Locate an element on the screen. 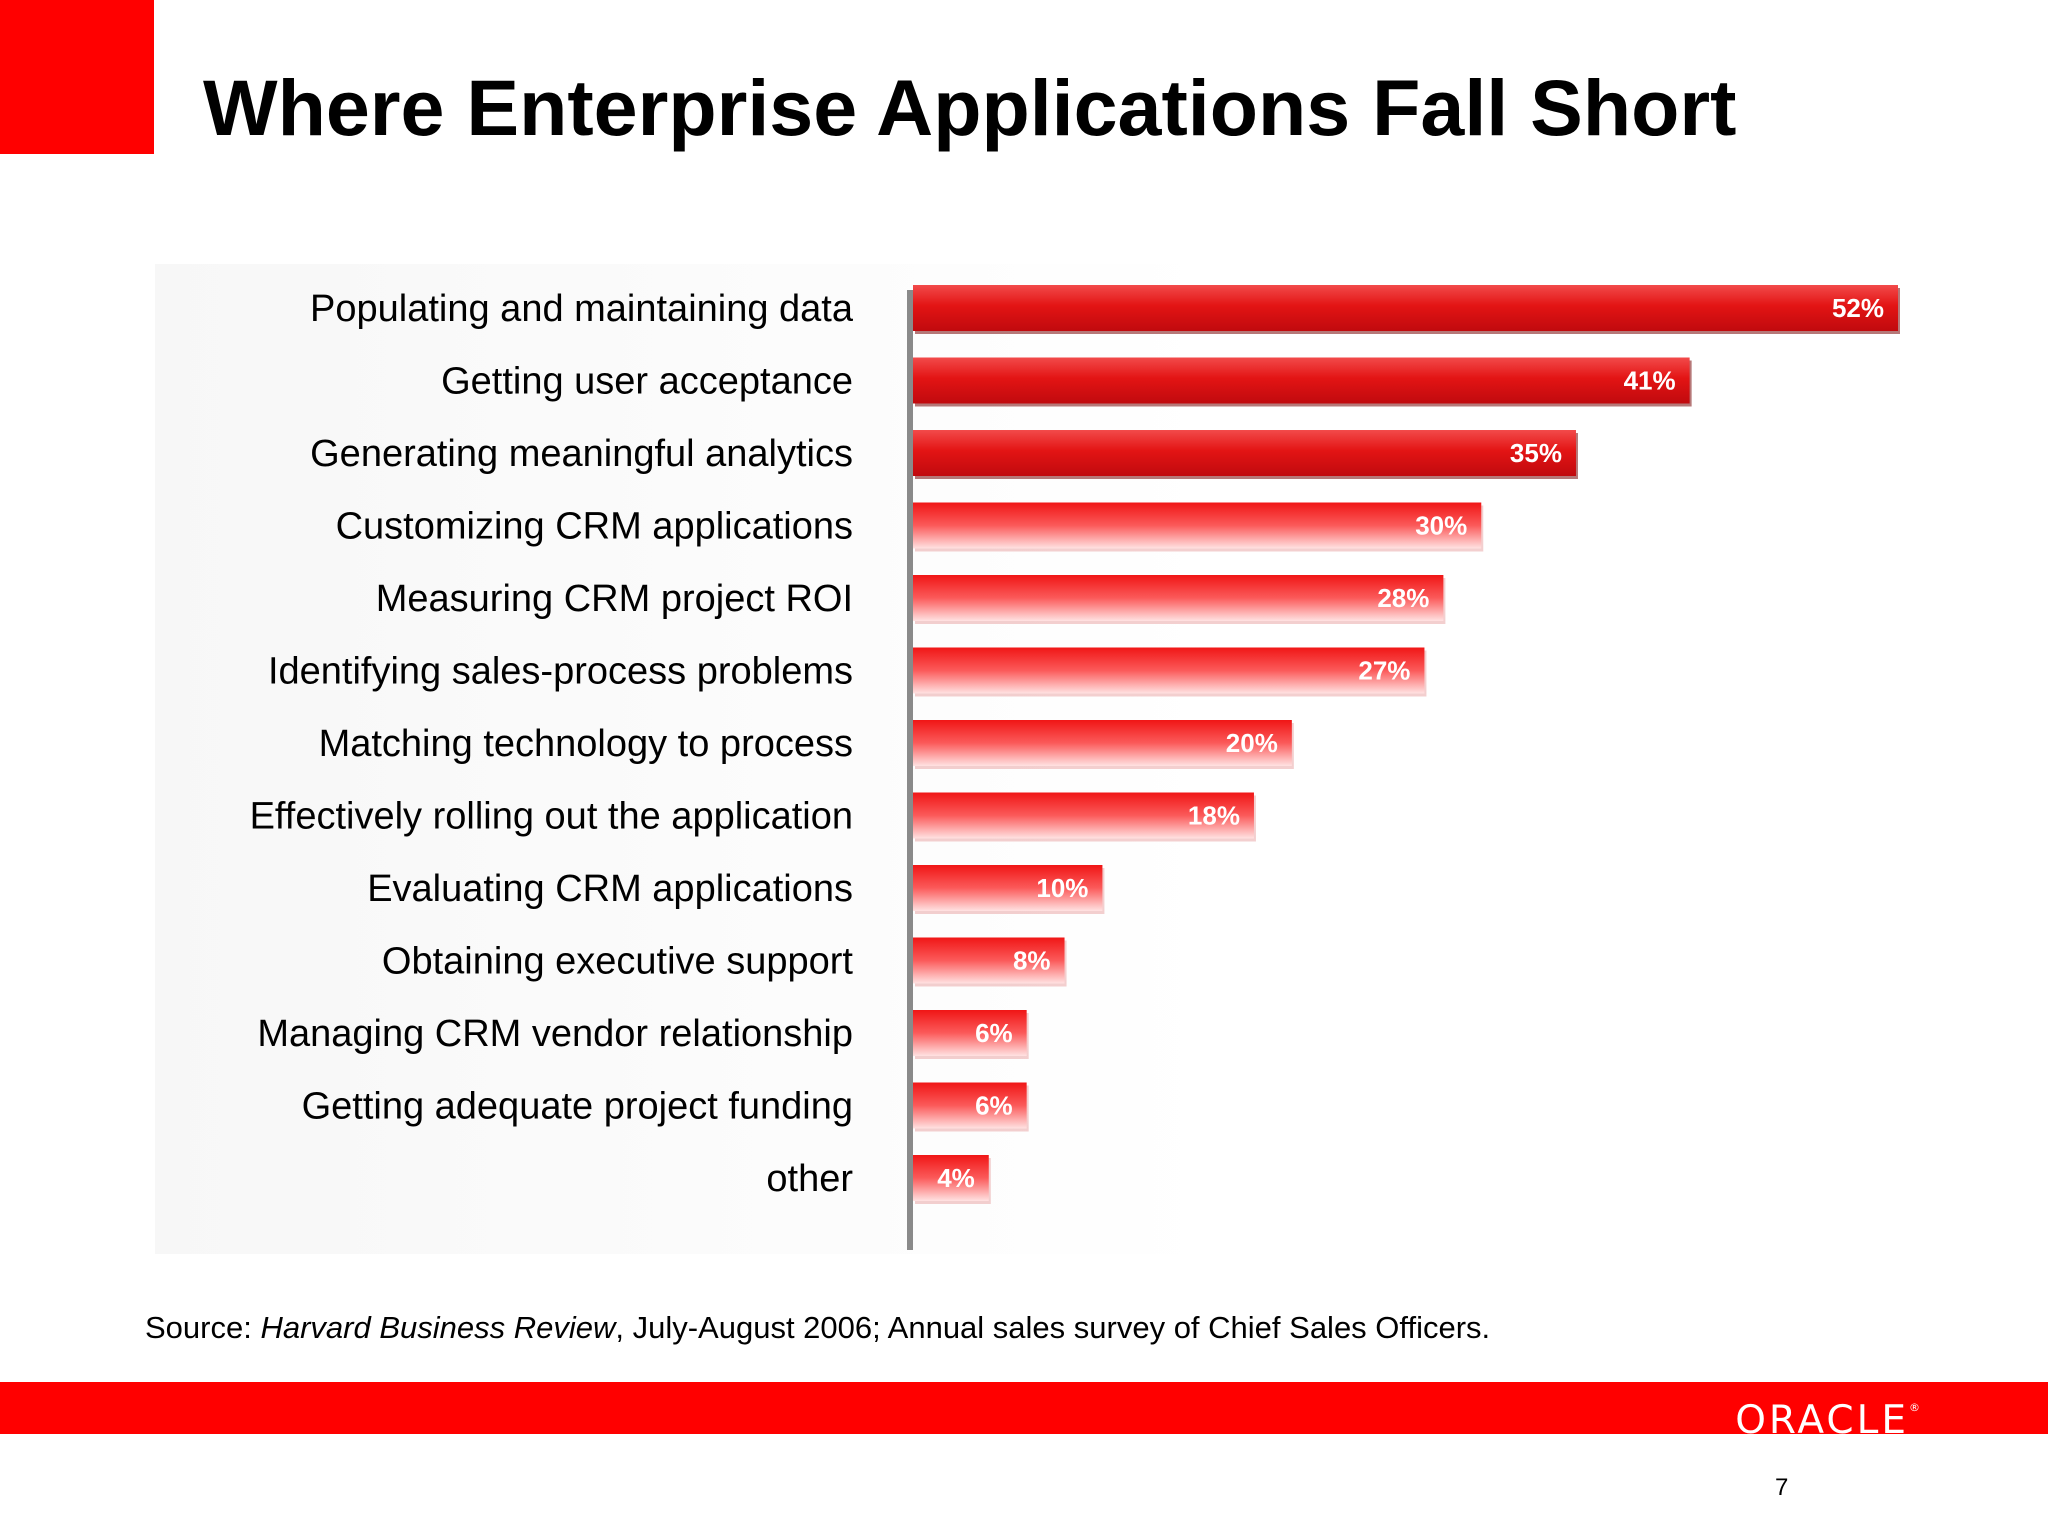 Image resolution: width=2048 pixels, height=1536 pixels. footer-bar is located at coordinates (1024, 1408).